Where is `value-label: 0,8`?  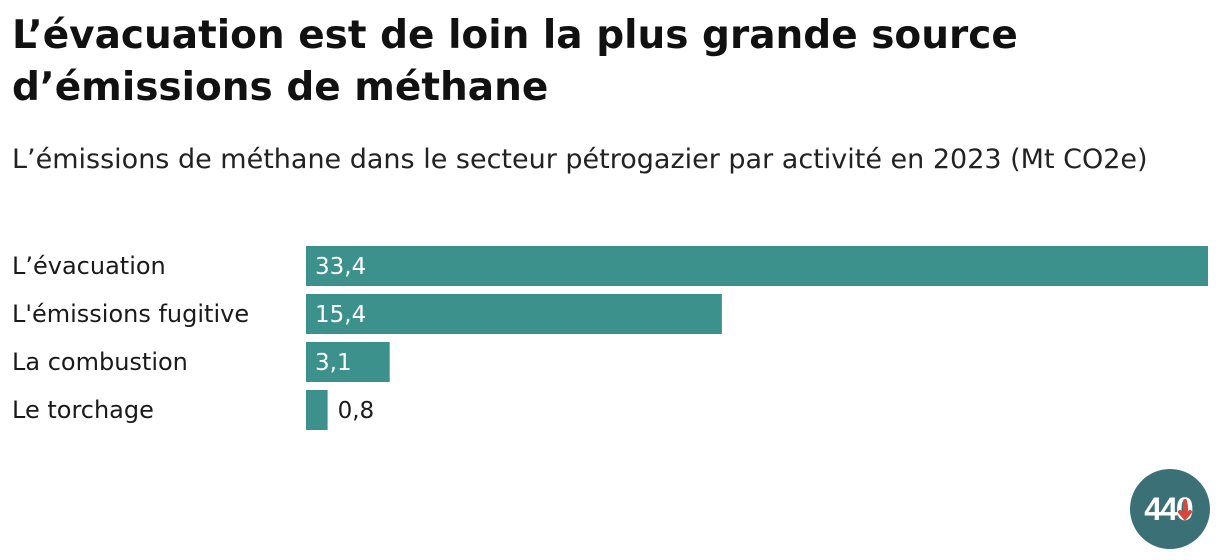 value-label: 0,8 is located at coordinates (356, 411).